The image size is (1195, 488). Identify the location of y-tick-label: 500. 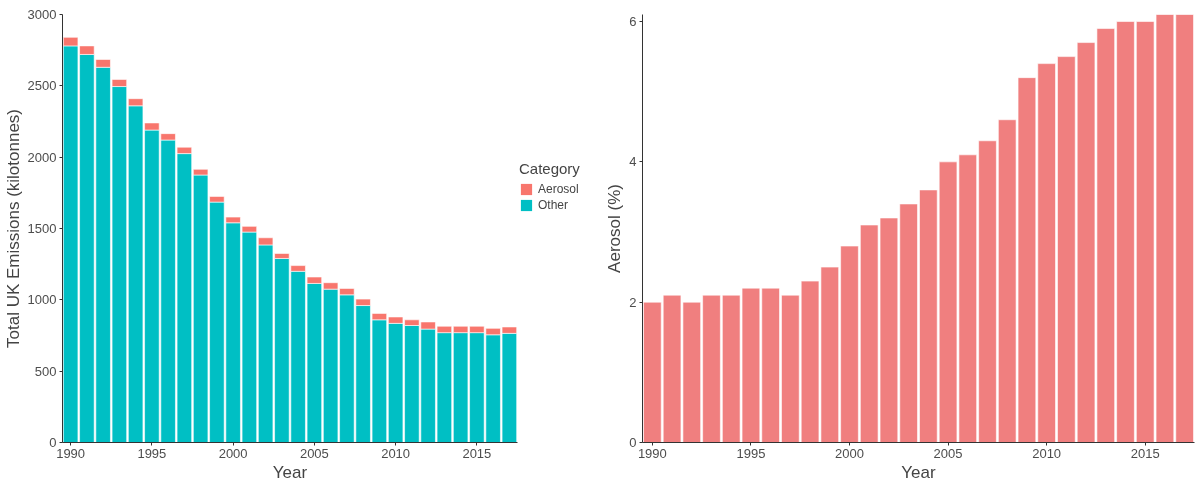
(45, 371).